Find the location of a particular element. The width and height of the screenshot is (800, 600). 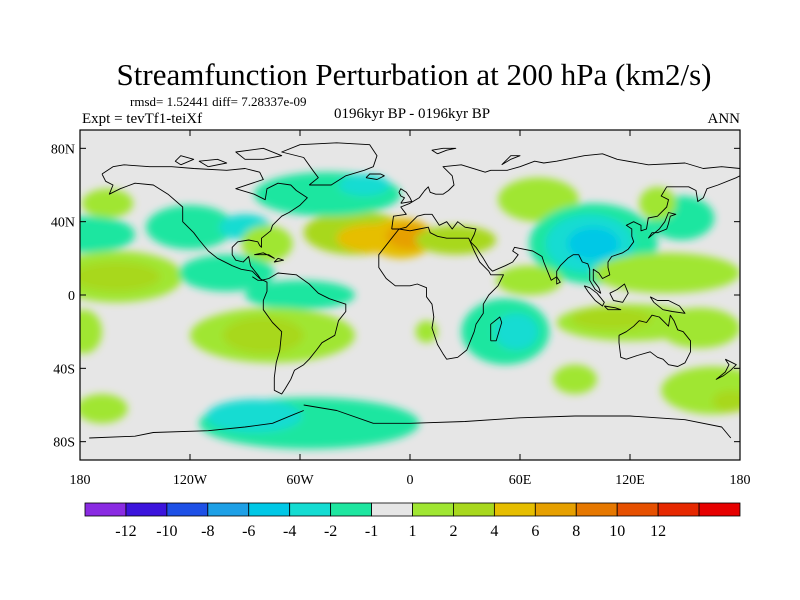

colorbar-label: -12 is located at coordinates (125, 531).